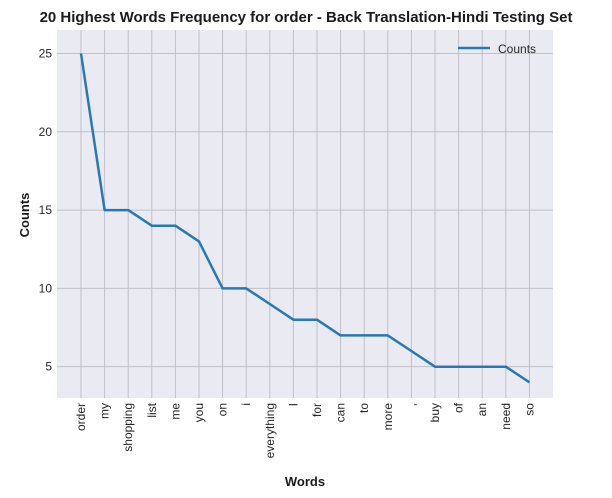 The height and width of the screenshot is (498, 612). Describe the element at coordinates (46, 53) in the screenshot. I see `y-tick-label: 25` at that location.